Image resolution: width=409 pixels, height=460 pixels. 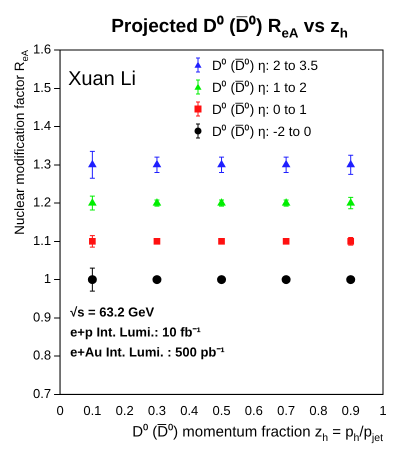 I want to click on annotation: e+Au Int. Lumi. : 500 pb⁻¹, so click(x=147, y=352).